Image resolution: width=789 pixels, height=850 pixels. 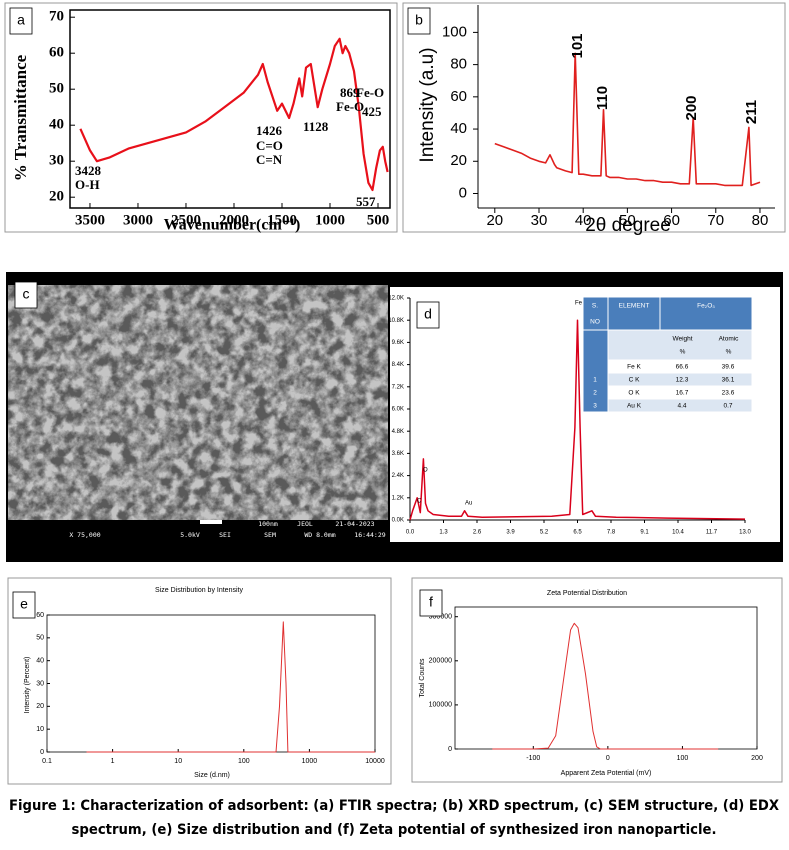 I want to click on annotation: Fe-O, so click(x=370, y=92).